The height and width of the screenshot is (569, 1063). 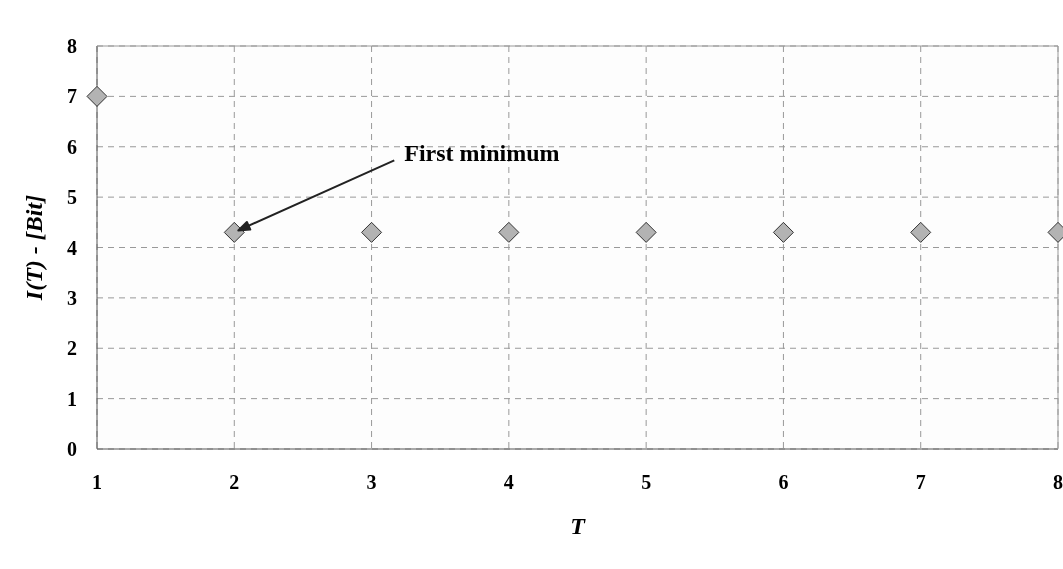 I want to click on x-tick-label: 8, so click(x=1058, y=482).